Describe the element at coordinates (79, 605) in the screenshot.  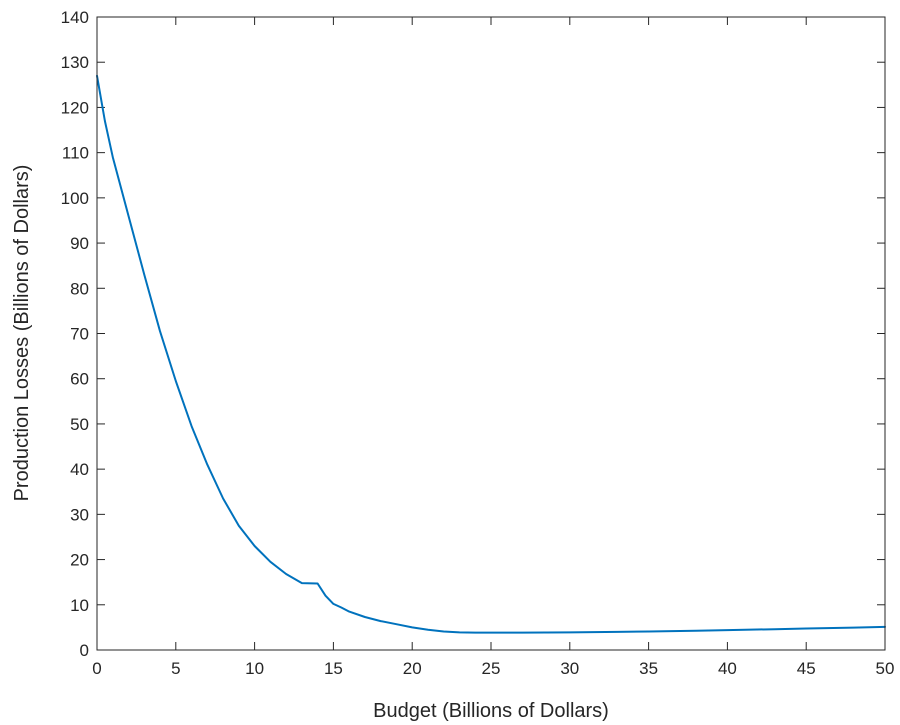
I see `y-tick-label: 10` at that location.